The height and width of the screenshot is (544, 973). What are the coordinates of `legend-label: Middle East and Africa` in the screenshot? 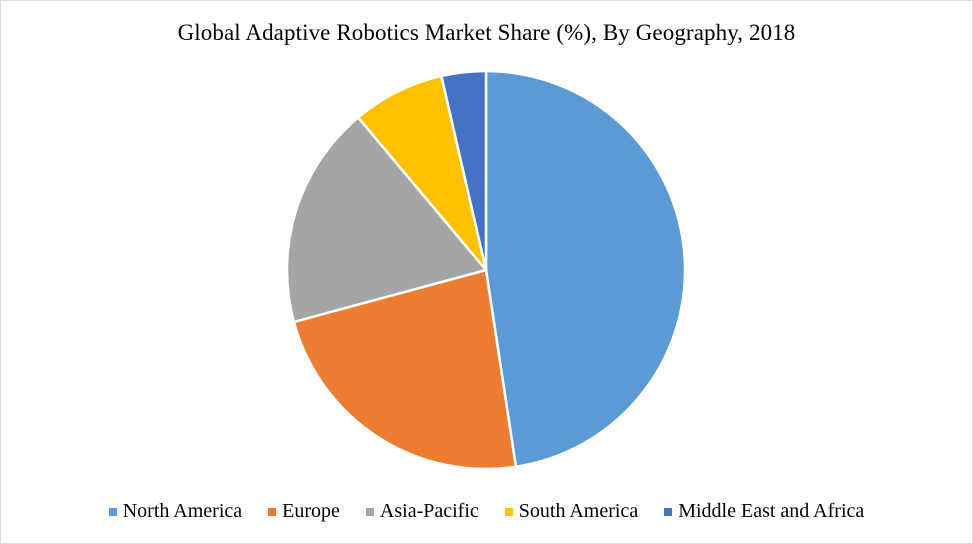 It's located at (771, 511).